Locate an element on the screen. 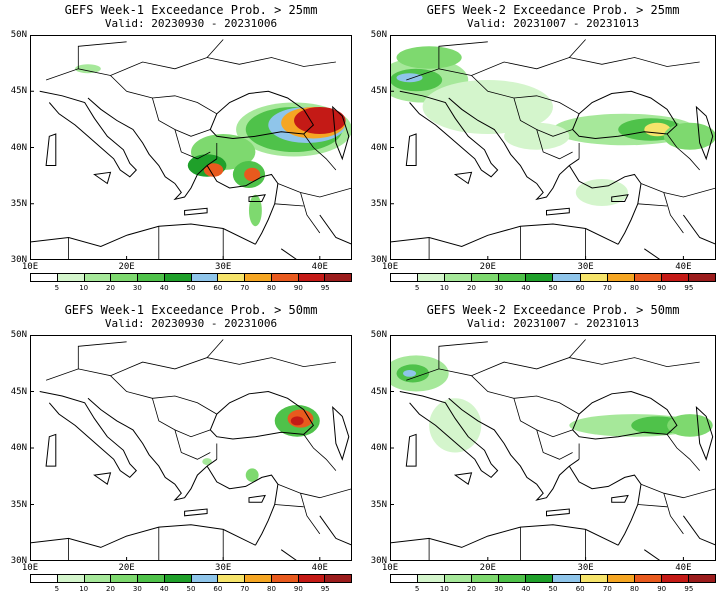  latitude-label: 50N is located at coordinates (378, 35).